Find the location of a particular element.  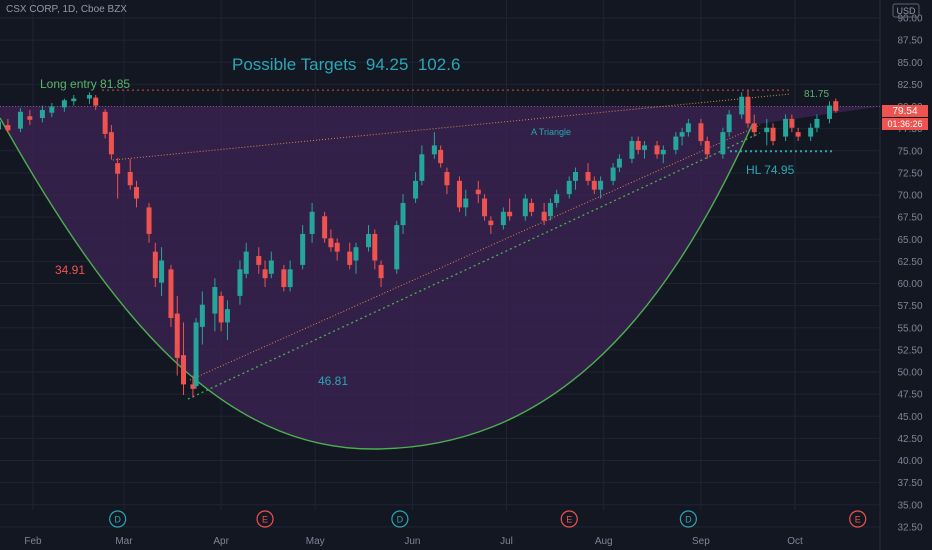

x-tick-label: Jun is located at coordinates (412, 541).